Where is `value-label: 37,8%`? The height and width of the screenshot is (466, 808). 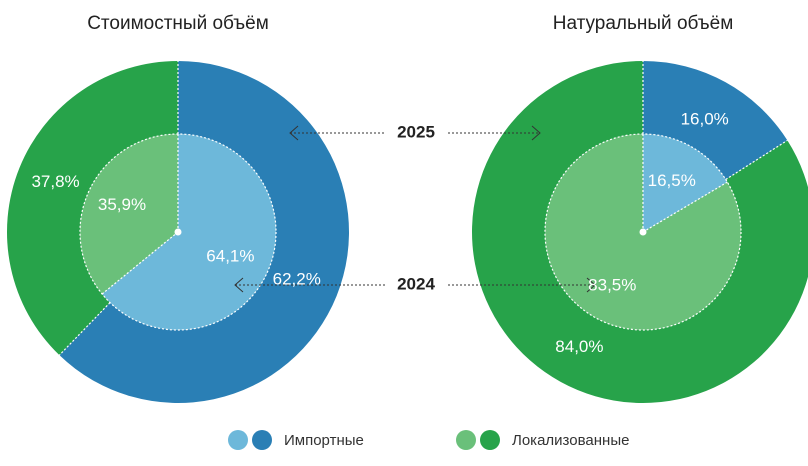 value-label: 37,8% is located at coordinates (55, 181).